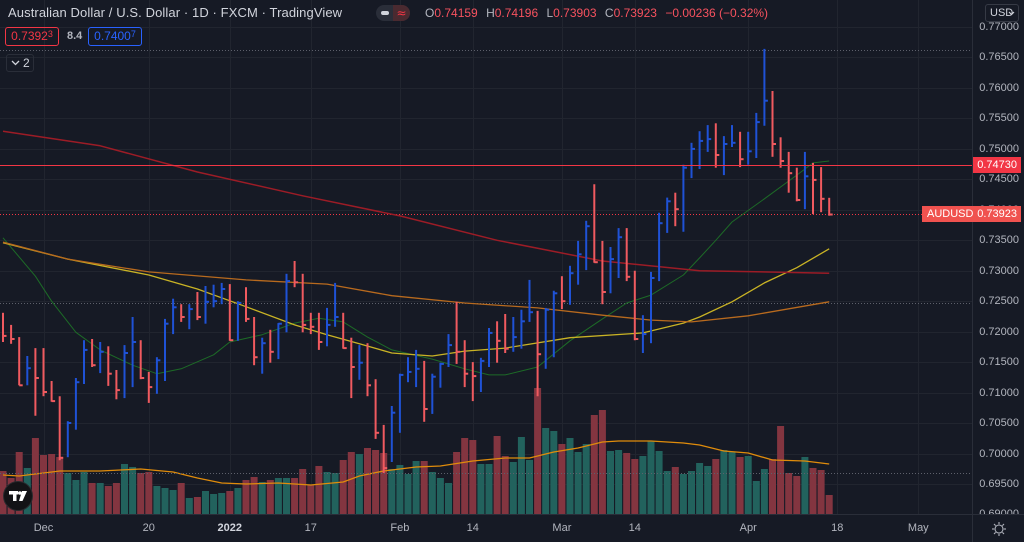 This screenshot has height=542, width=1024. Describe the element at coordinates (999, 331) in the screenshot. I see `price-axis-label: 0.72000` at that location.